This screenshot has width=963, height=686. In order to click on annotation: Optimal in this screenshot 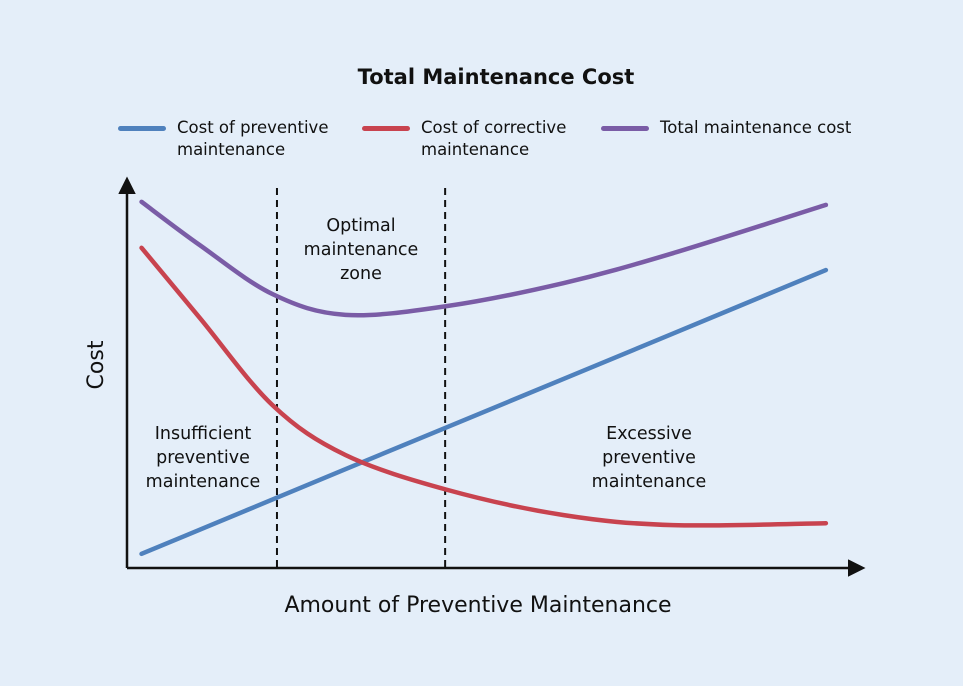, I will do `click(360, 226)`.